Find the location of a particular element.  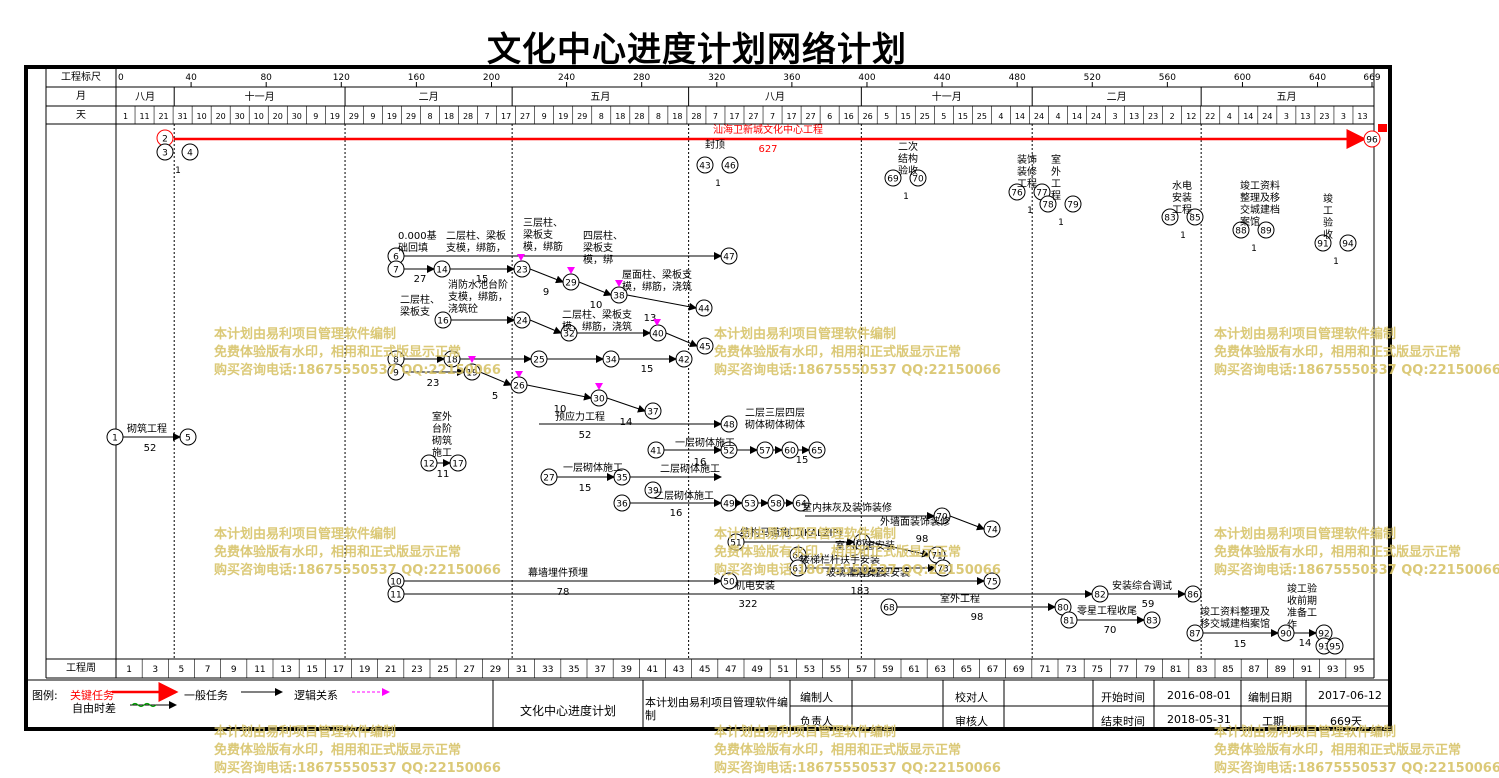

logic-marker is located at coordinates (521, 257).